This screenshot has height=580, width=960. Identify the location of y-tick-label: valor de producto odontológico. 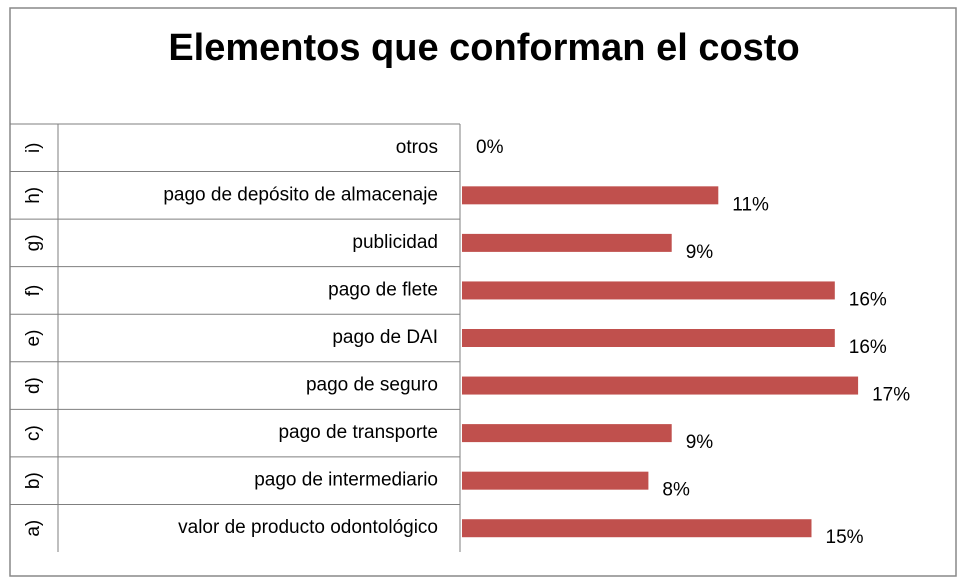
(308, 527).